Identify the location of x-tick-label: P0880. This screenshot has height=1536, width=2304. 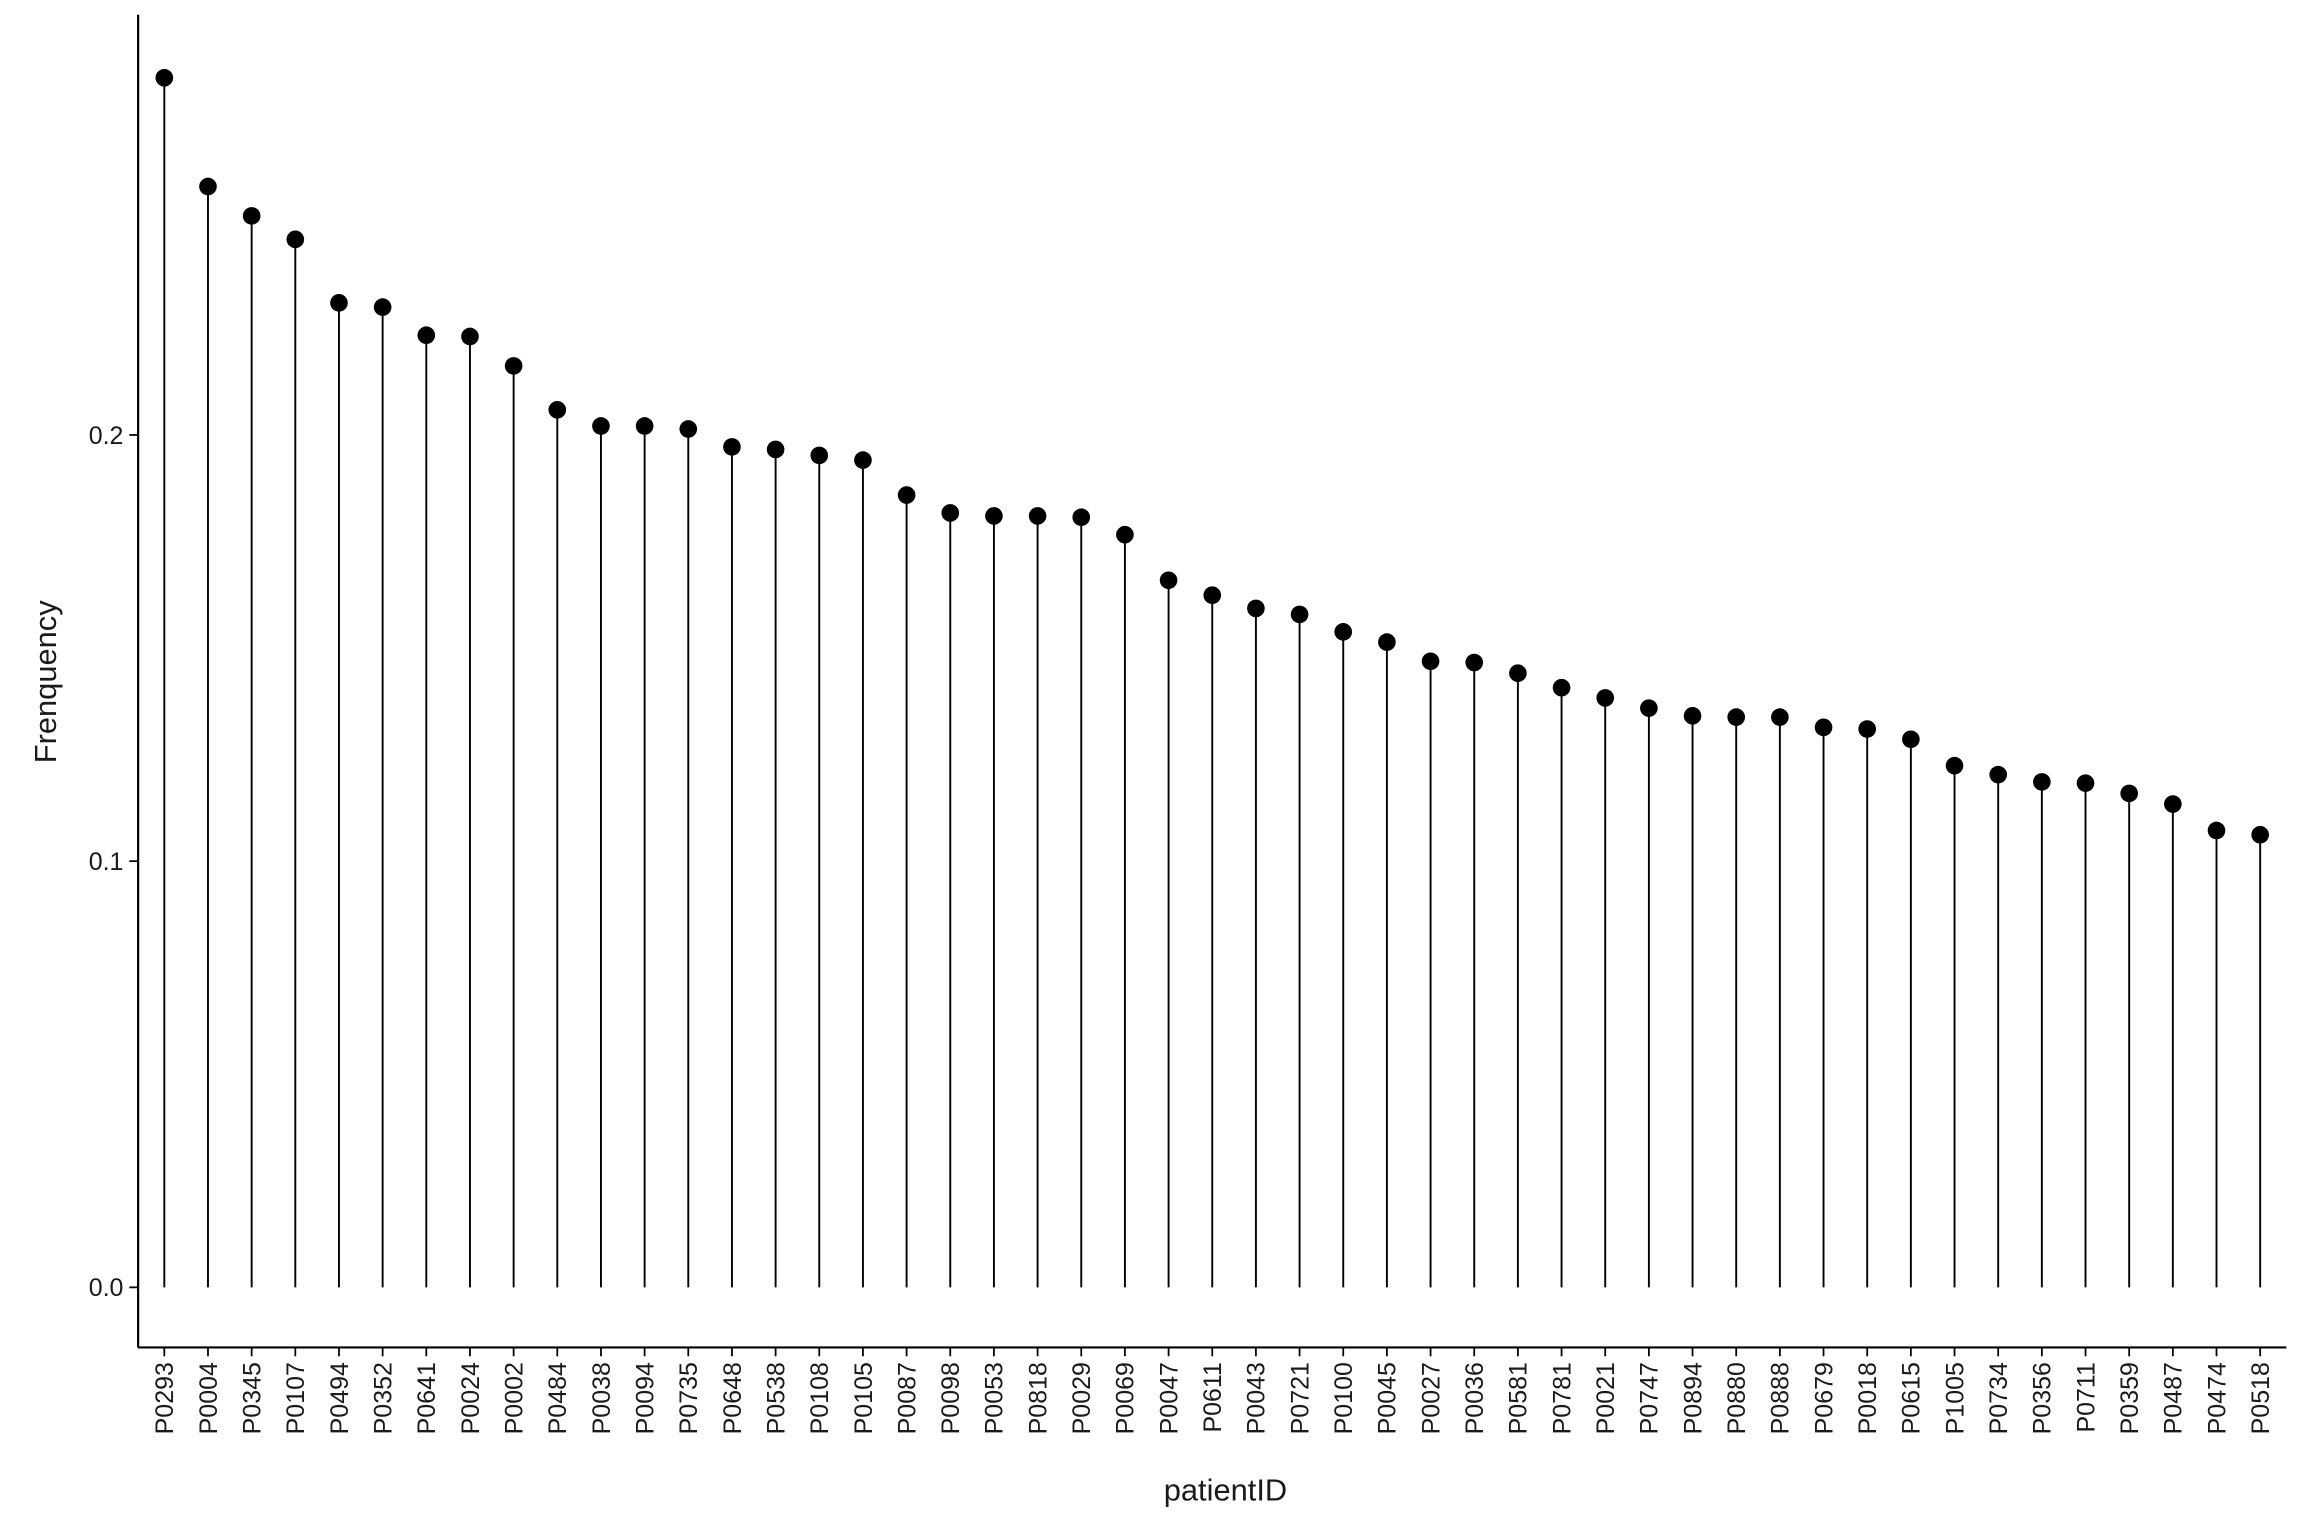
(1737, 1398).